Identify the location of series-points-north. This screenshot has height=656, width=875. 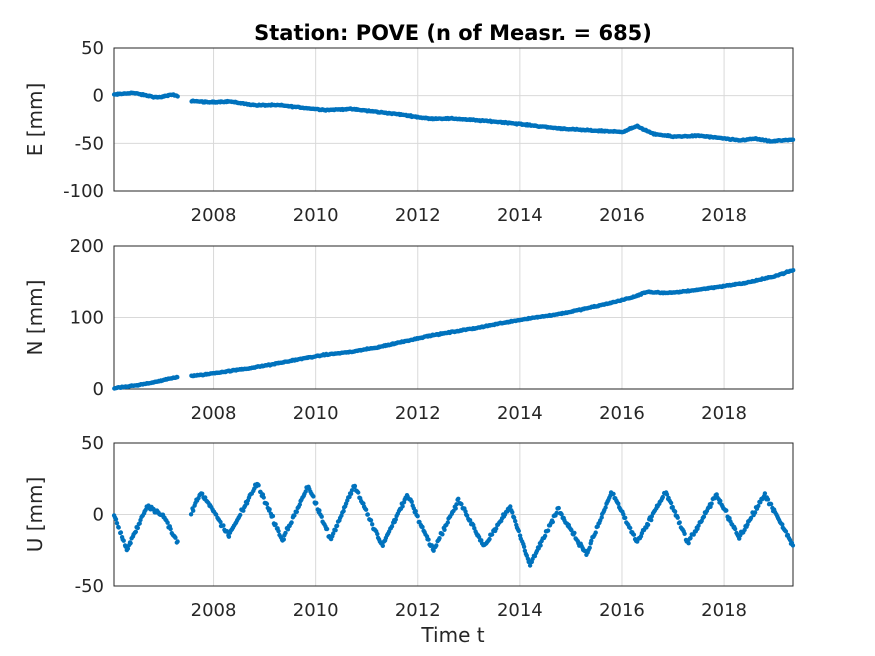
(454, 329).